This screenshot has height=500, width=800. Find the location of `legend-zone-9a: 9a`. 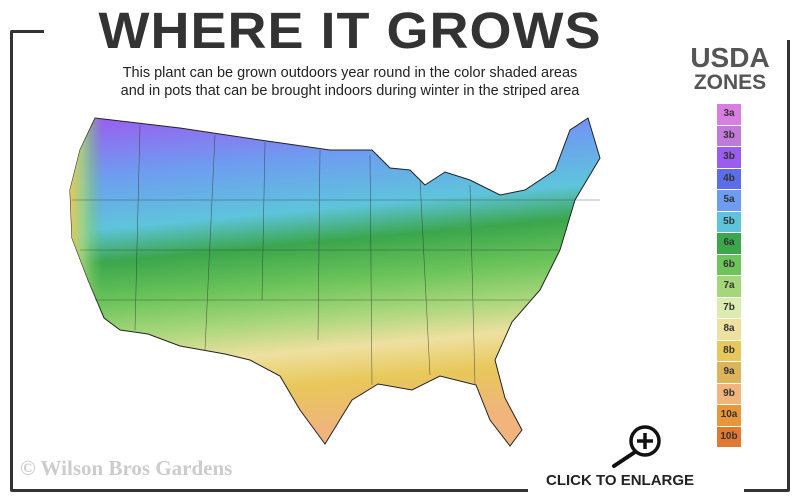

legend-zone-9a: 9a is located at coordinates (729, 372).